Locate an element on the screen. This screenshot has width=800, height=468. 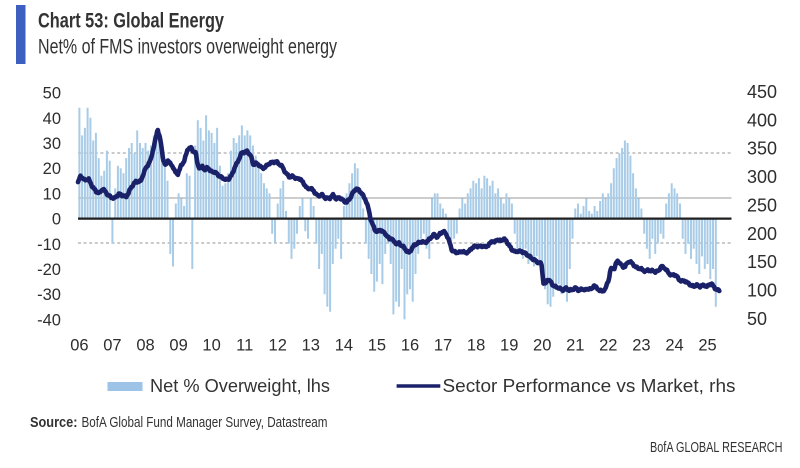
svg-text: 16 is located at coordinates (410, 346).